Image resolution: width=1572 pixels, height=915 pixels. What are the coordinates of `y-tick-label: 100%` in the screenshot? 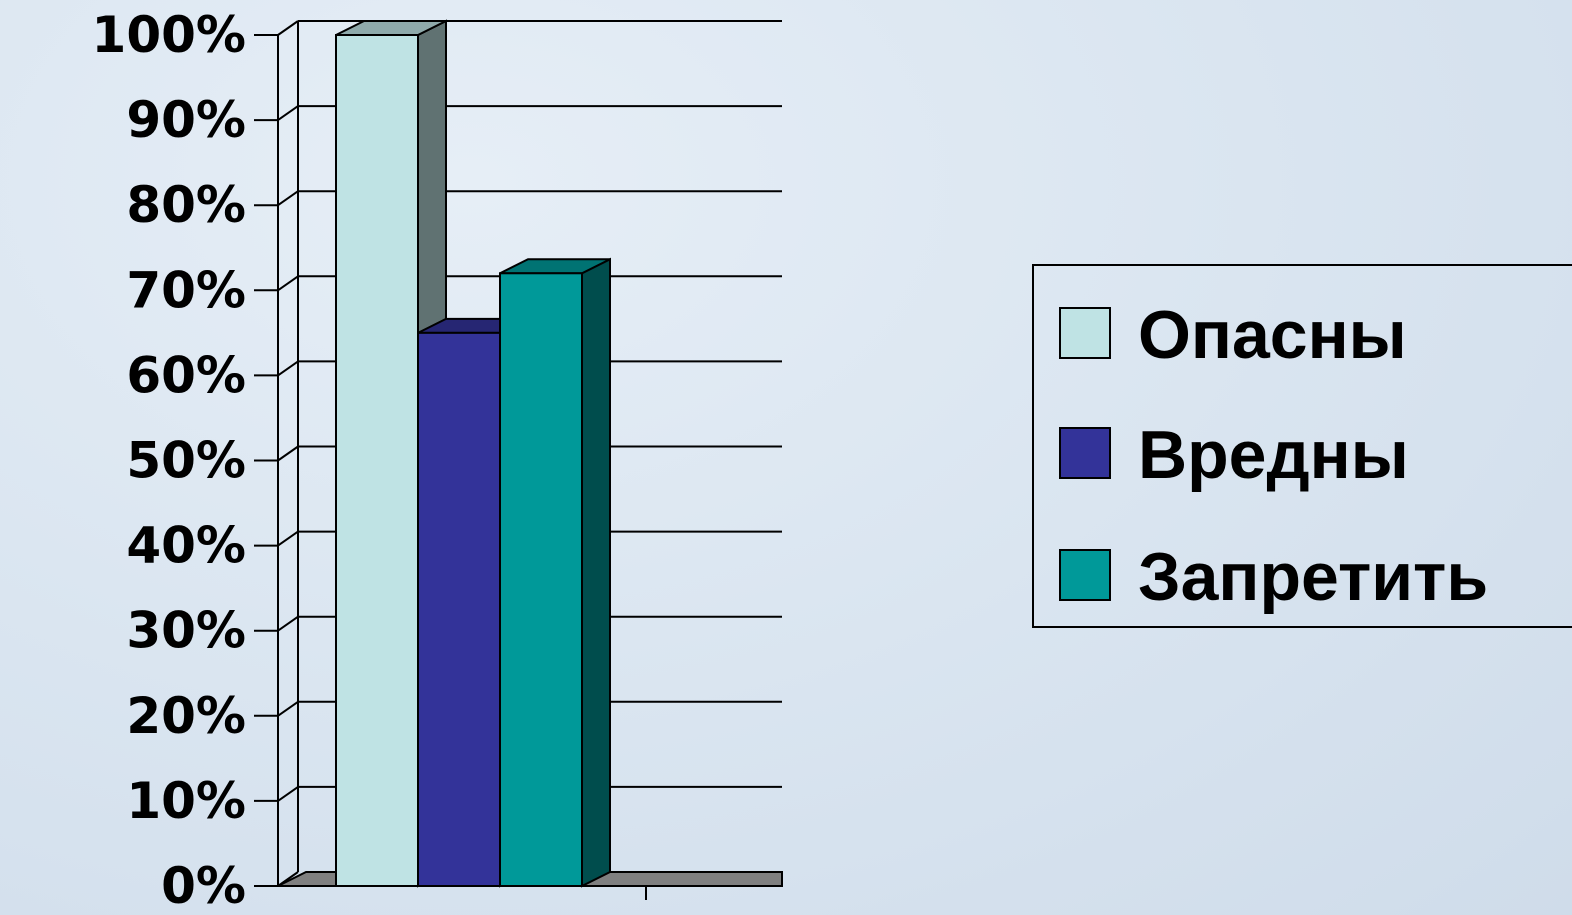 It's located at (169, 35).